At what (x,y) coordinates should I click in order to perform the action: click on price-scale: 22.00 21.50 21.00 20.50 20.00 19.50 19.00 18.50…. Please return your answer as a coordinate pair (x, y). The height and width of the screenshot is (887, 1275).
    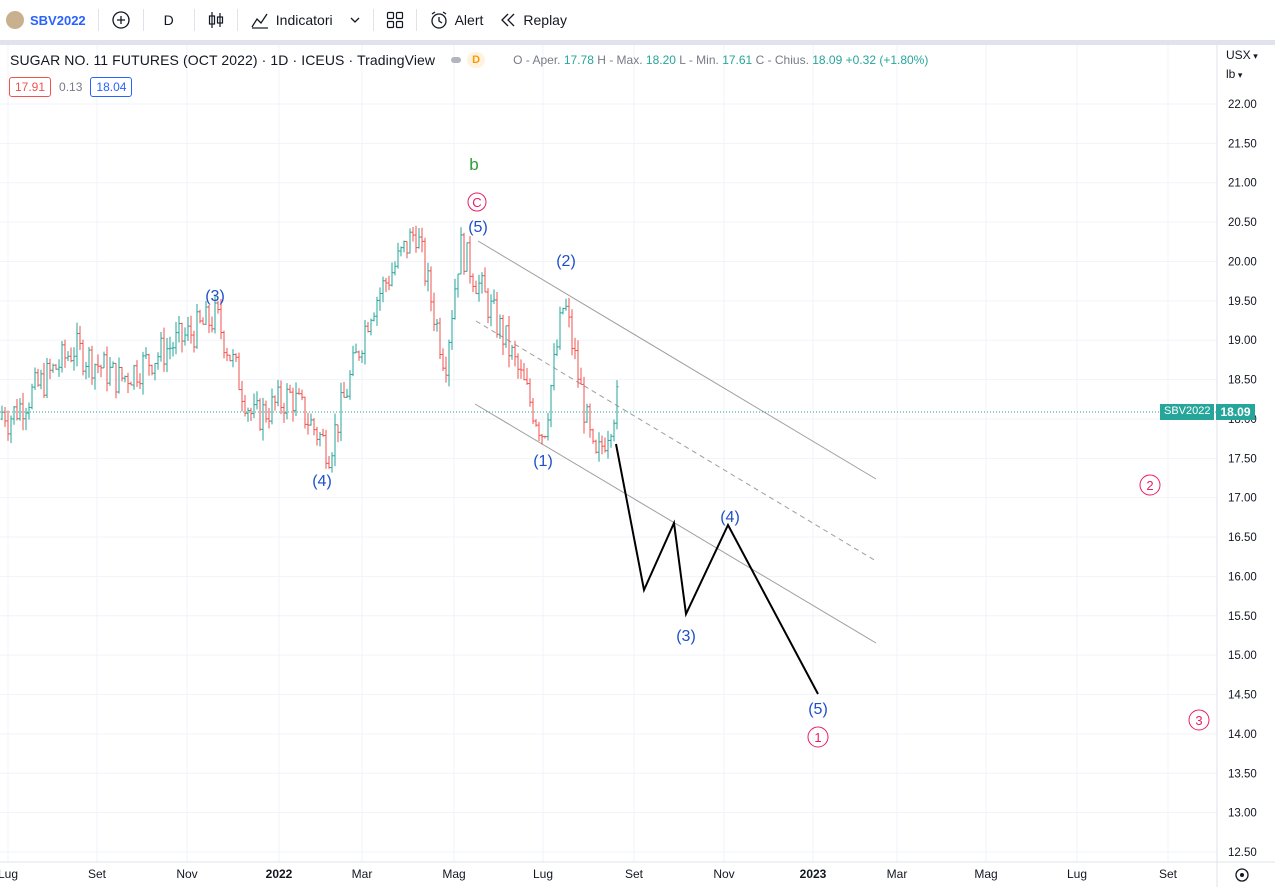
    Looking at the image, I should click on (1242, 479).